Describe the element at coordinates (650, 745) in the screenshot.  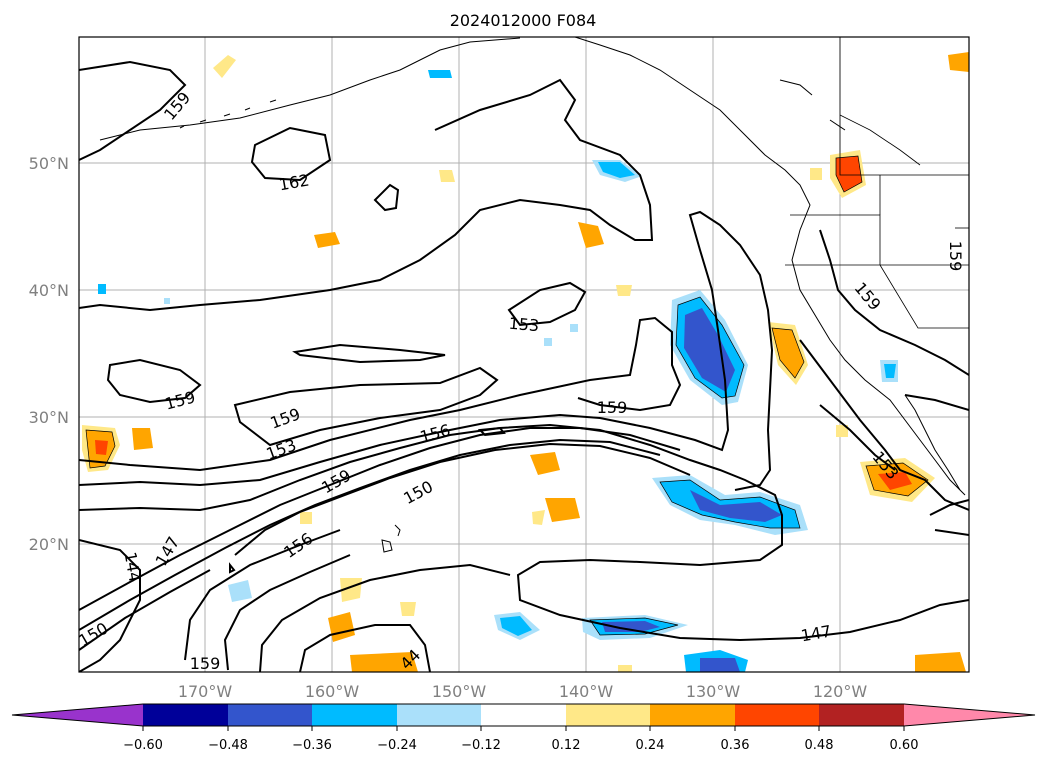
I see `colorbar-tick-label: 0.24` at that location.